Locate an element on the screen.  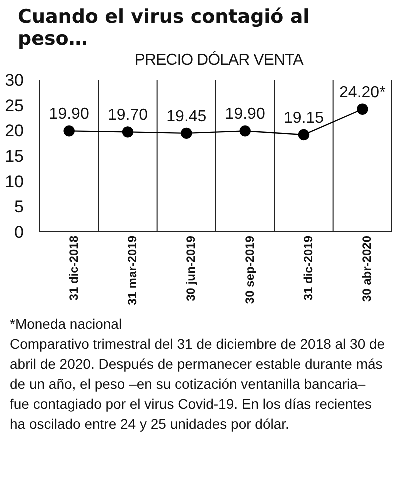
data-label: 19.15 is located at coordinates (304, 118).